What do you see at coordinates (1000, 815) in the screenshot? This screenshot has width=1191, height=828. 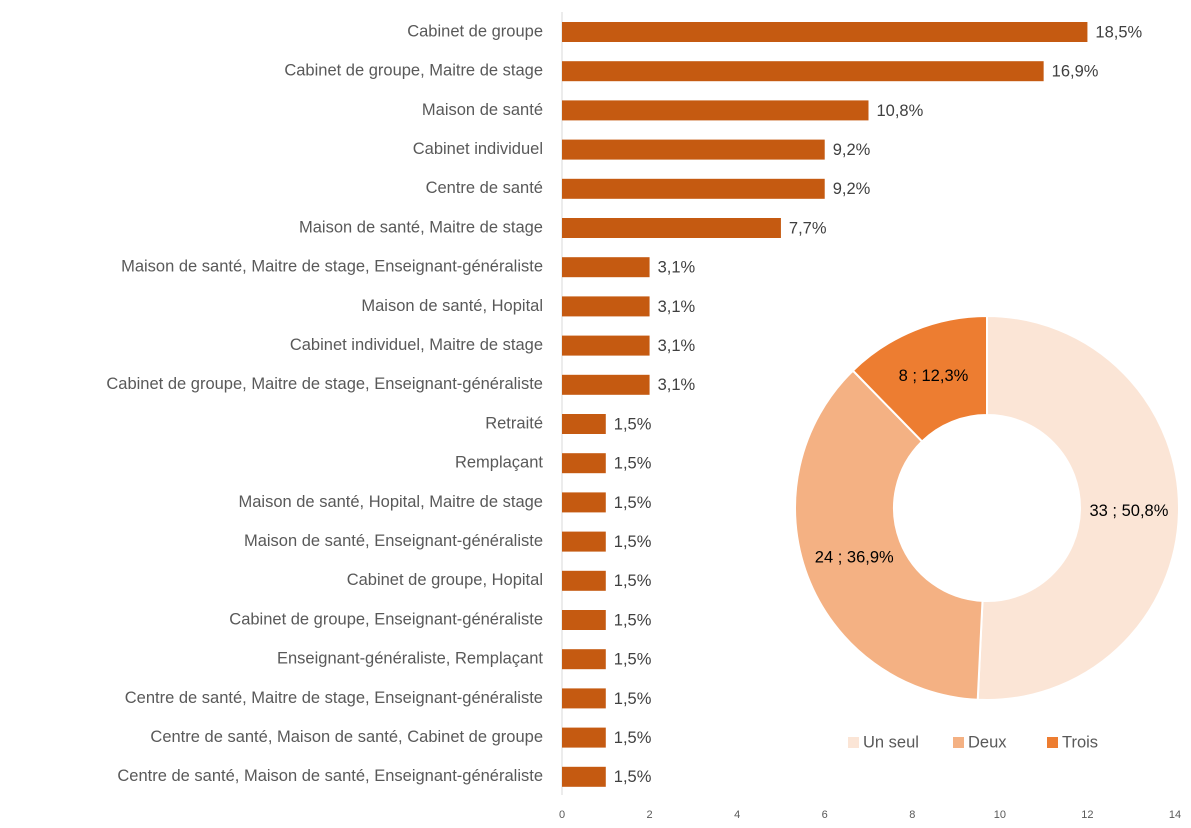 I see `x-tick-label: 10` at bounding box center [1000, 815].